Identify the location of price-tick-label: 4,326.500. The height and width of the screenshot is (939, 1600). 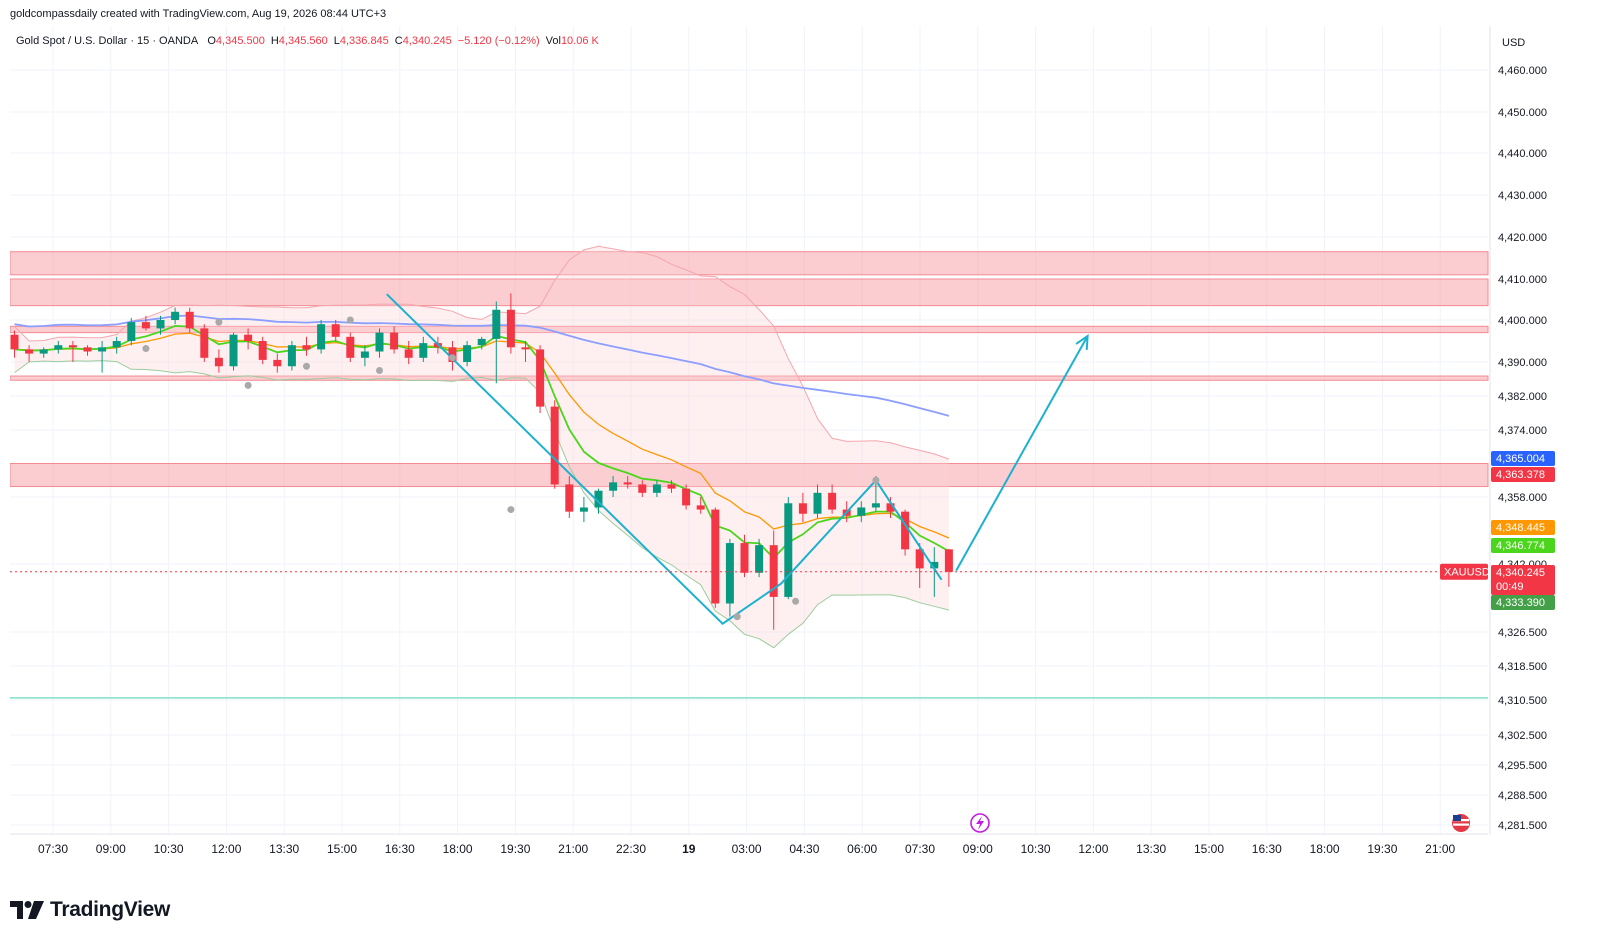
(1522, 633).